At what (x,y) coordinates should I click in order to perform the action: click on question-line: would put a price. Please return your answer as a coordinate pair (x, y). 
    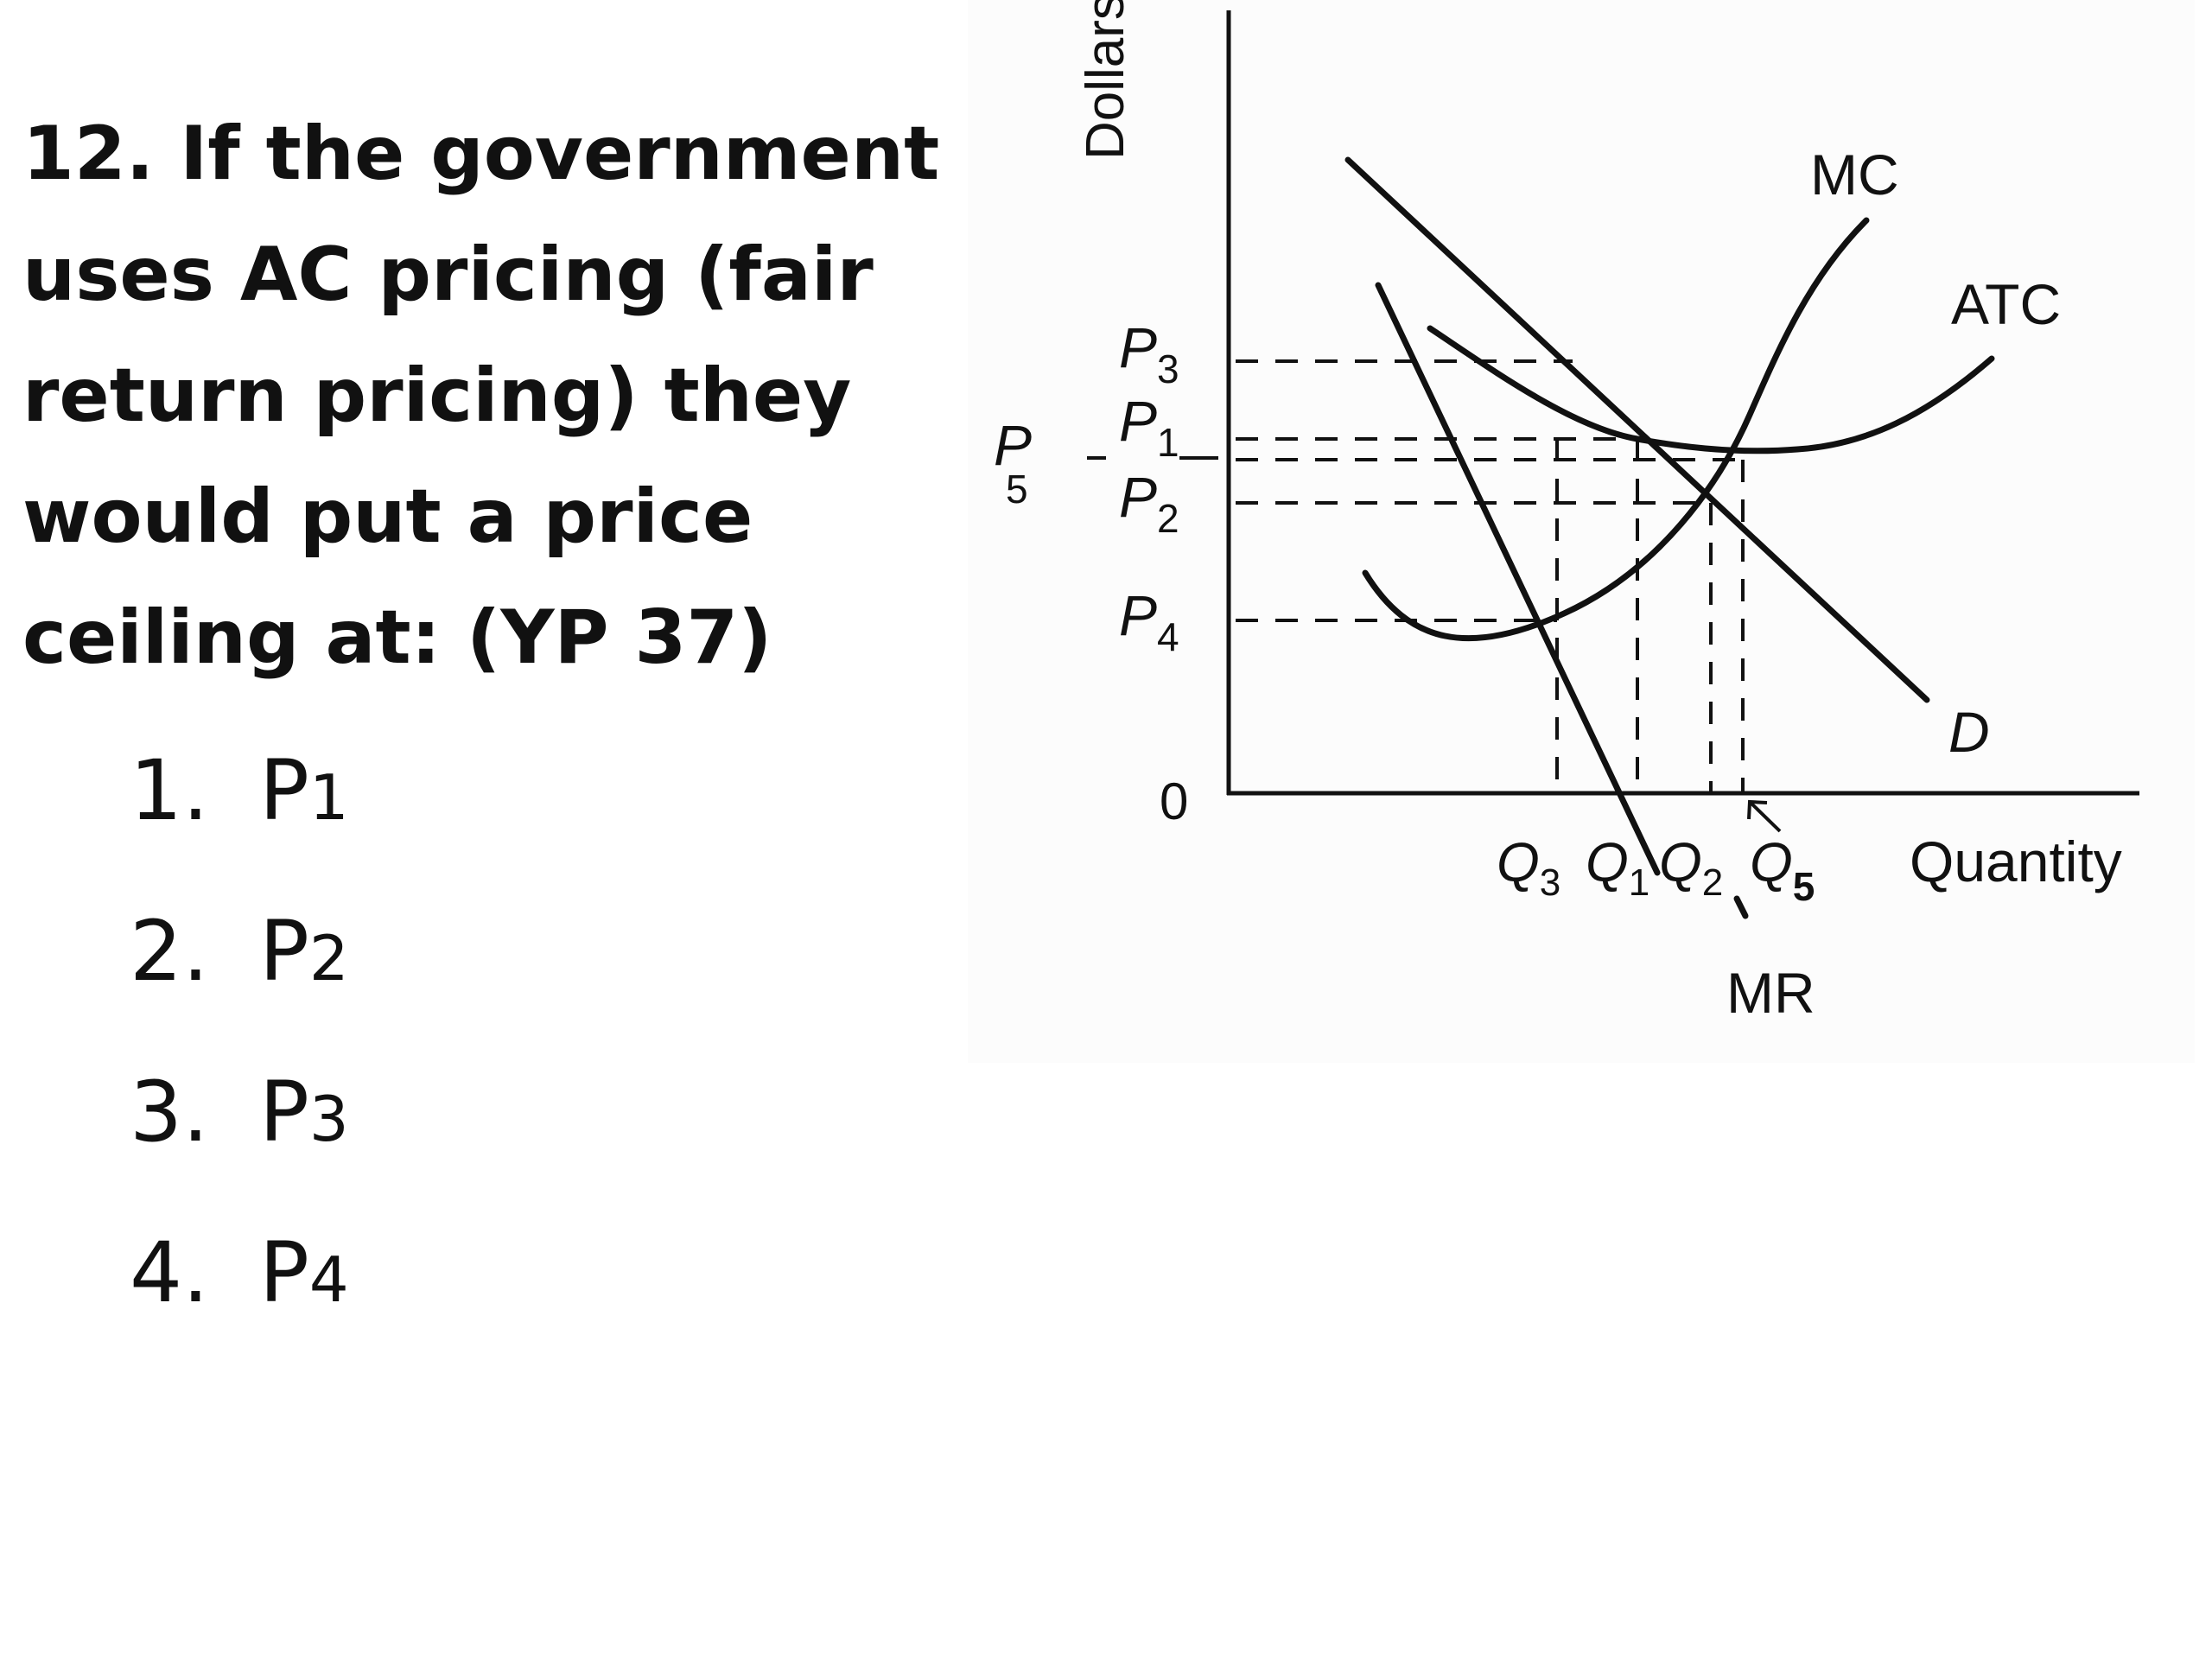
    Looking at the image, I should click on (387, 517).